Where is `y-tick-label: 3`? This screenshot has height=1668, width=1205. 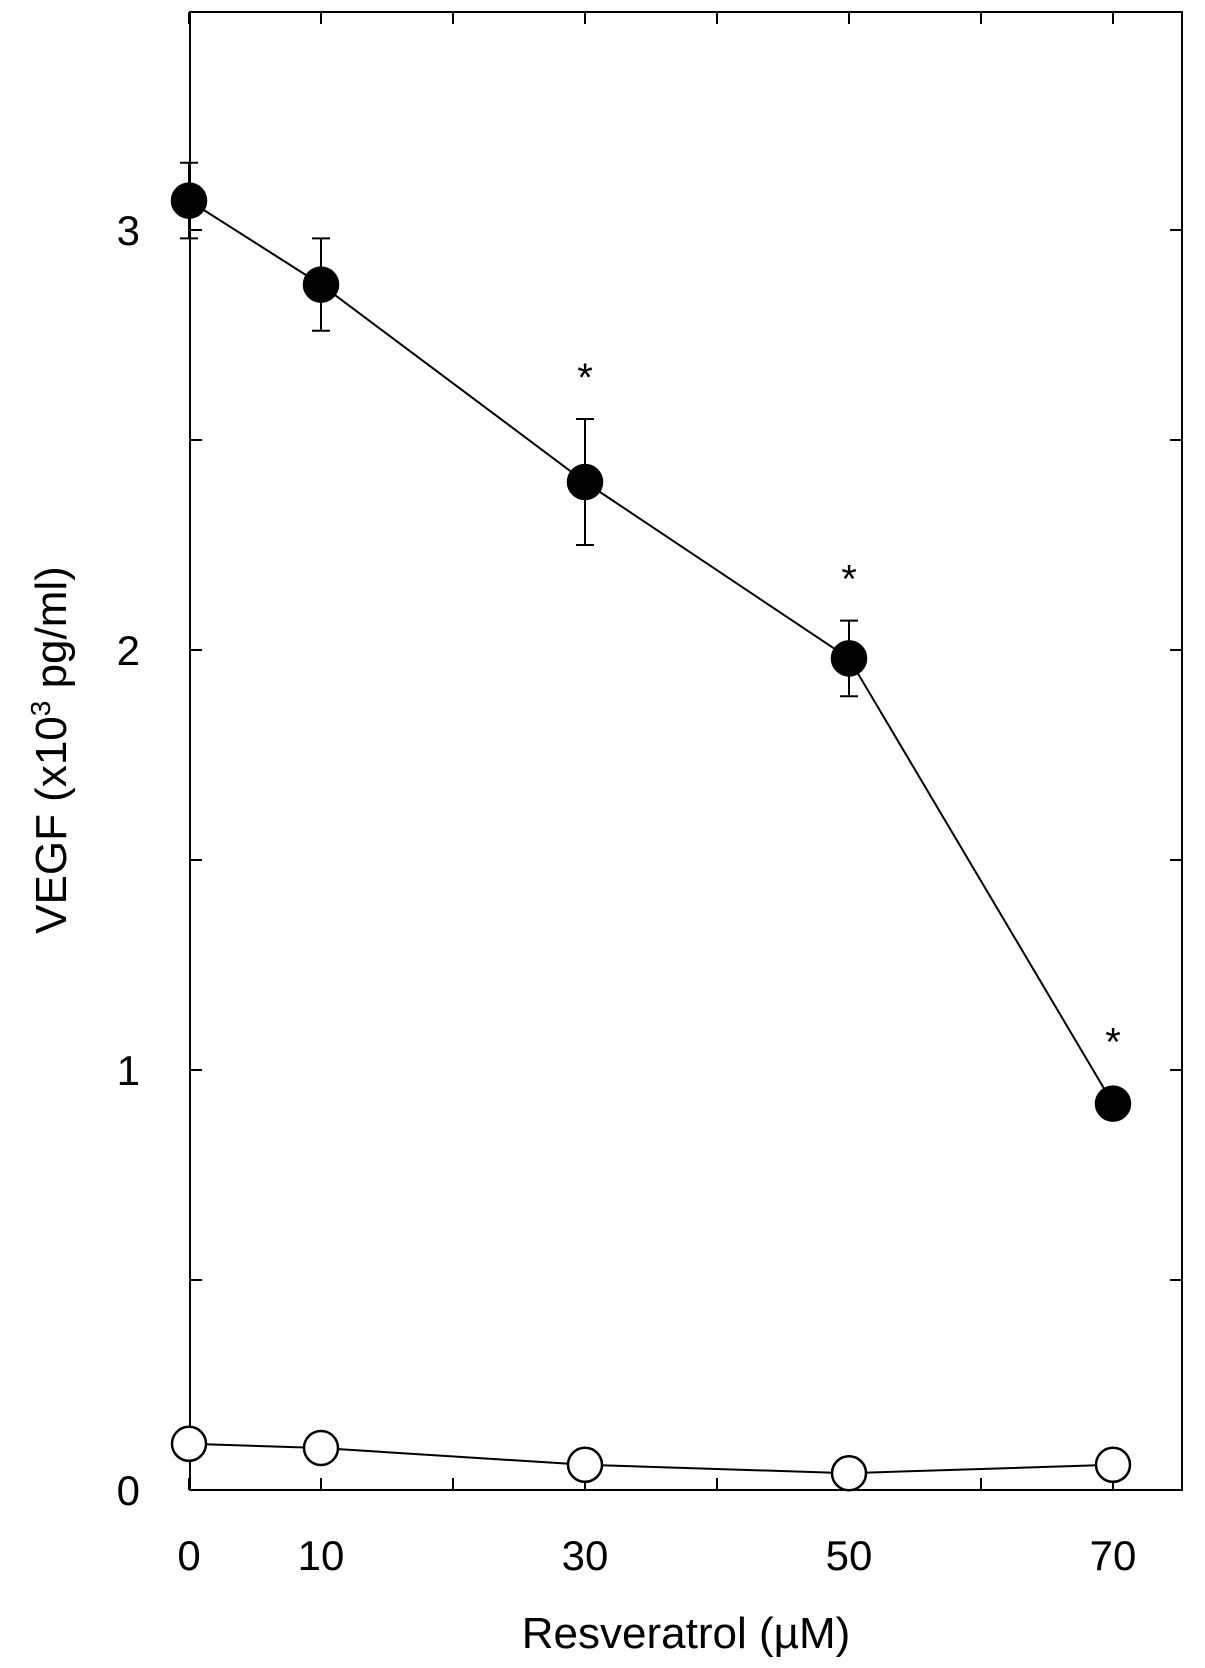 y-tick-label: 3 is located at coordinates (128, 230).